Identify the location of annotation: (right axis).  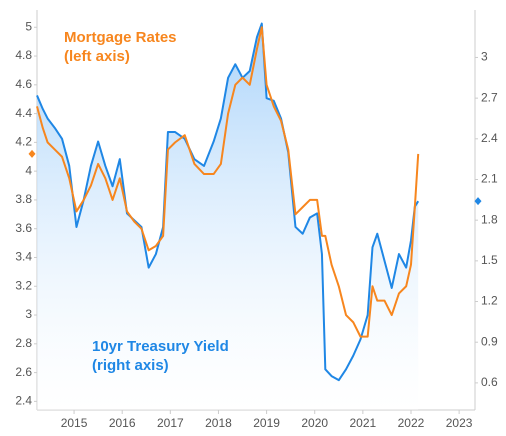
(130, 365).